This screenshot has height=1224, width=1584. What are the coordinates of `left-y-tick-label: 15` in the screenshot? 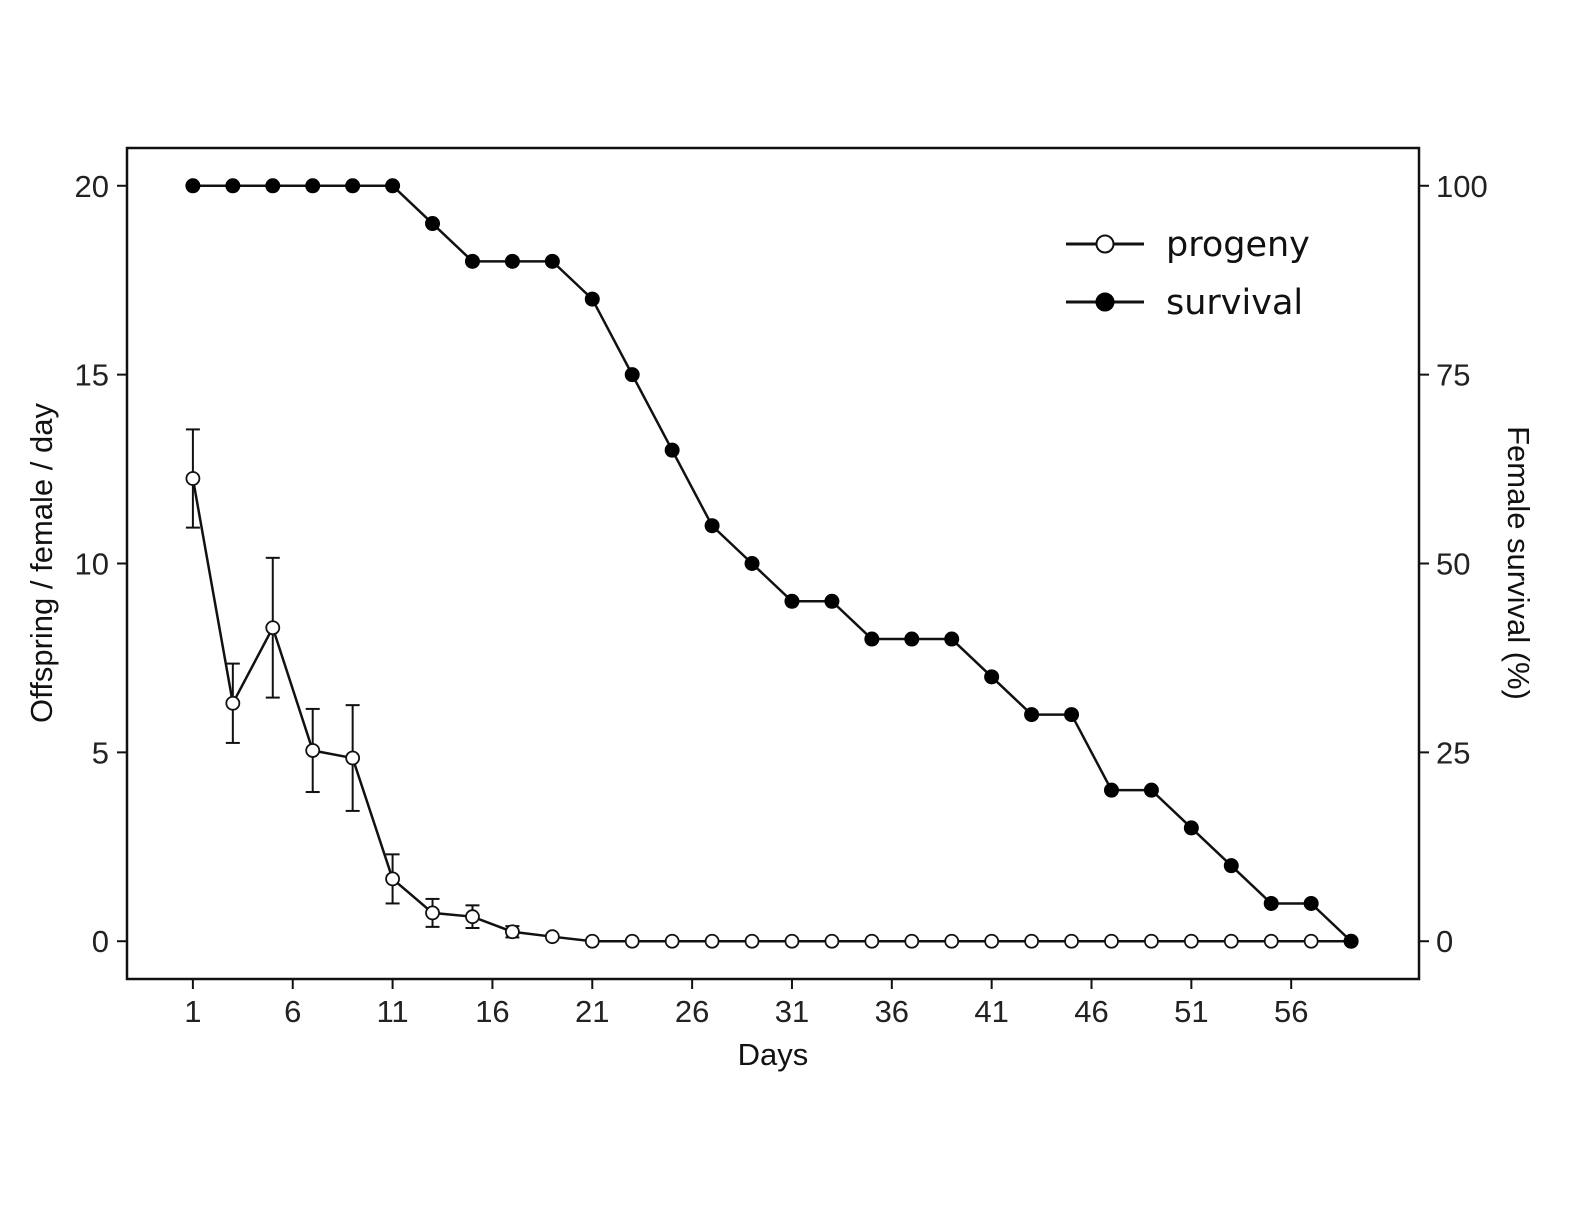 It's located at (92, 375).